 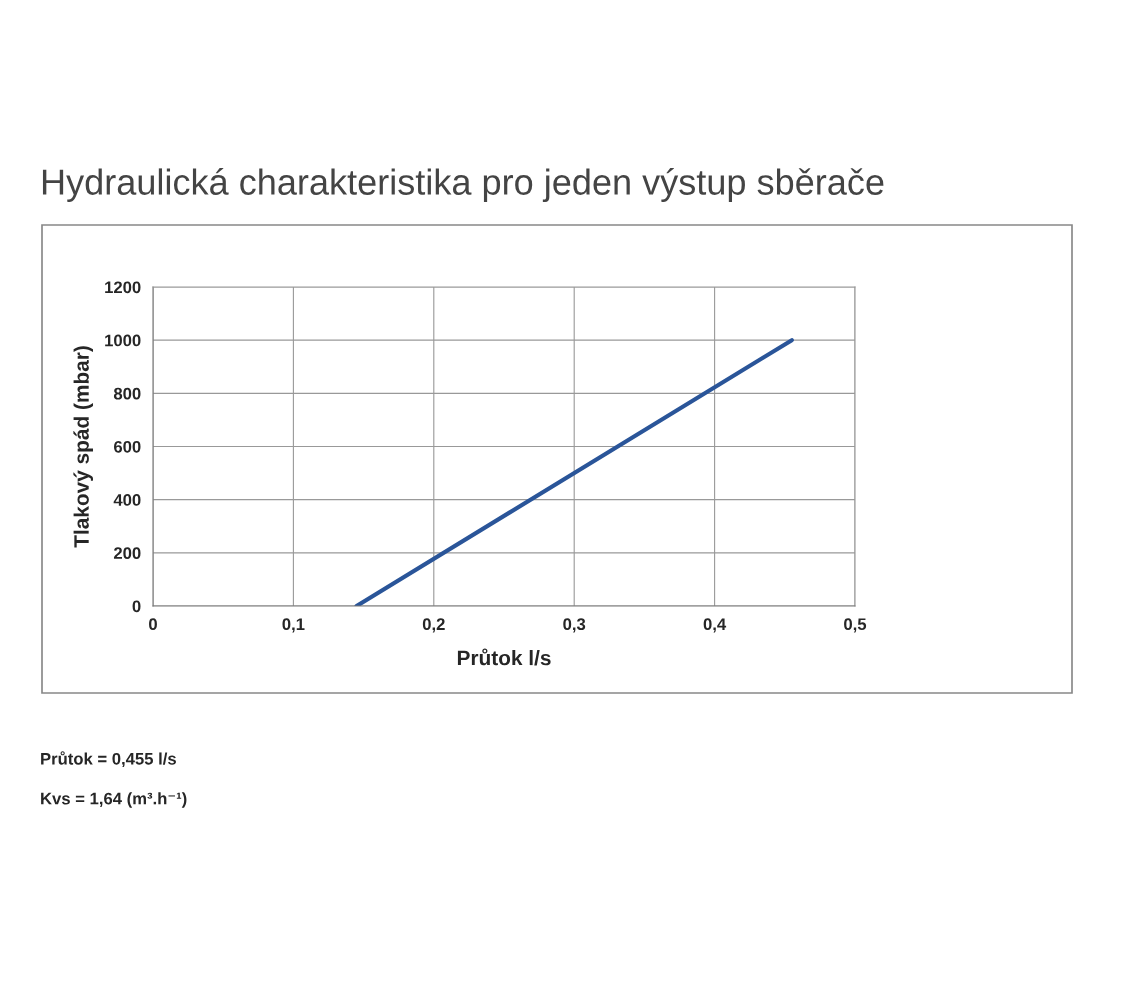 What do you see at coordinates (123, 287) in the screenshot?
I see `y-tick-label: 1200` at bounding box center [123, 287].